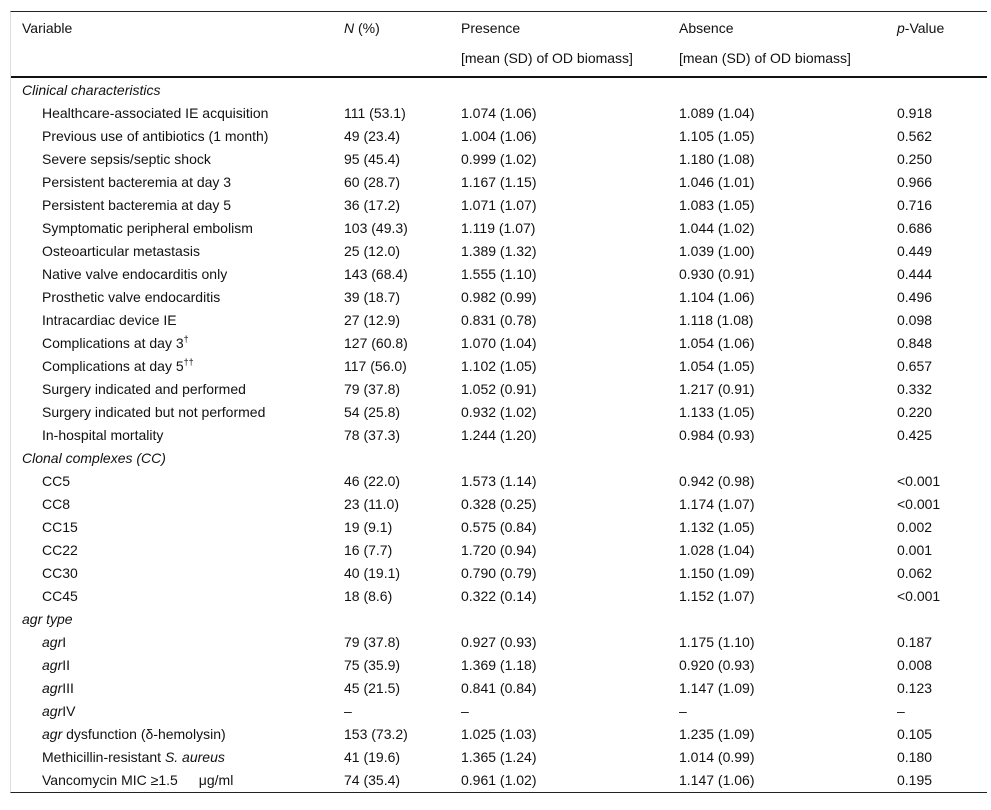 The width and height of the screenshot is (991, 810). I want to click on p-value-cell: 0.062, so click(915, 573).